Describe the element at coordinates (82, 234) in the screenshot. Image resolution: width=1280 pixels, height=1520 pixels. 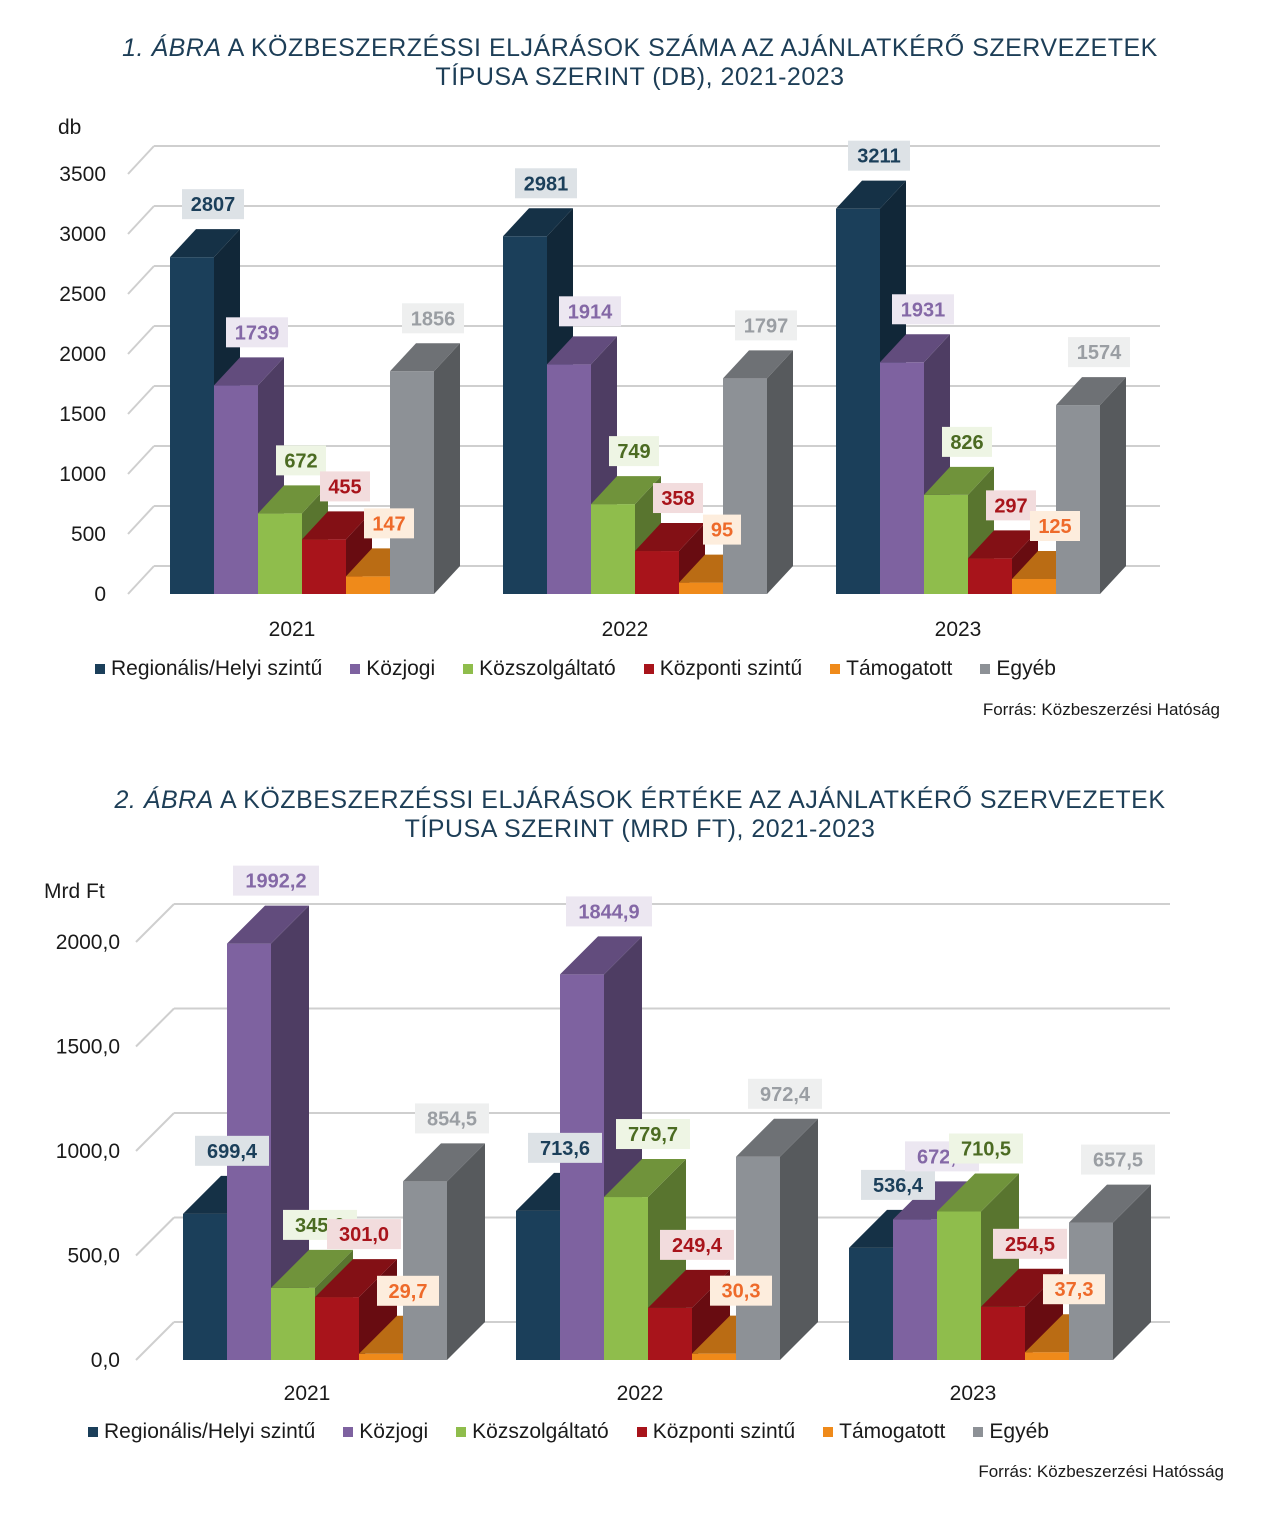
I see `y-tick-label: 3000` at that location.